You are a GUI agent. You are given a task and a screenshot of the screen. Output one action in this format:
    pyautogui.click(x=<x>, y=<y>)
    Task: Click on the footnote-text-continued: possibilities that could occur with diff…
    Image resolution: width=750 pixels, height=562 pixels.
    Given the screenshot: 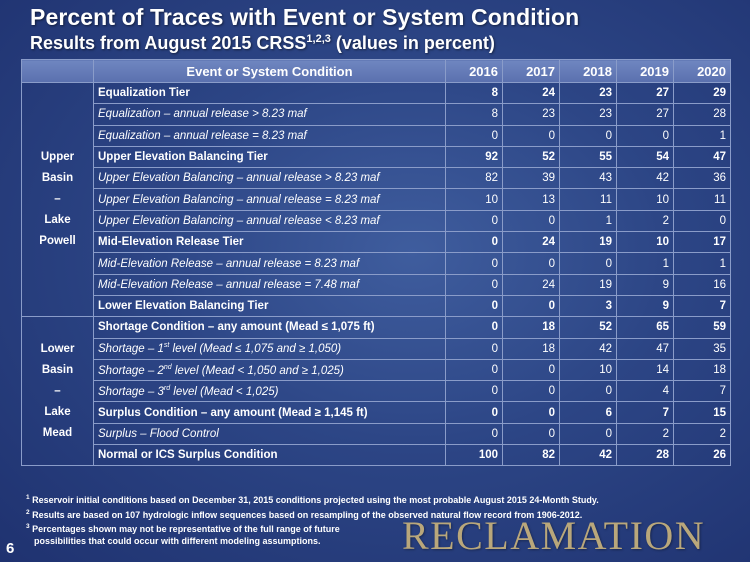 What is the action you would take?
    pyautogui.click(x=177, y=540)
    